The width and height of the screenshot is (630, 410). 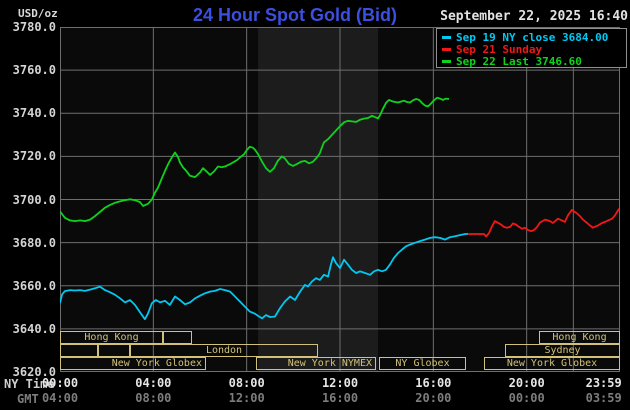 What do you see at coordinates (329, 363) in the screenshot?
I see `session-label: New York NYMEX` at bounding box center [329, 363].